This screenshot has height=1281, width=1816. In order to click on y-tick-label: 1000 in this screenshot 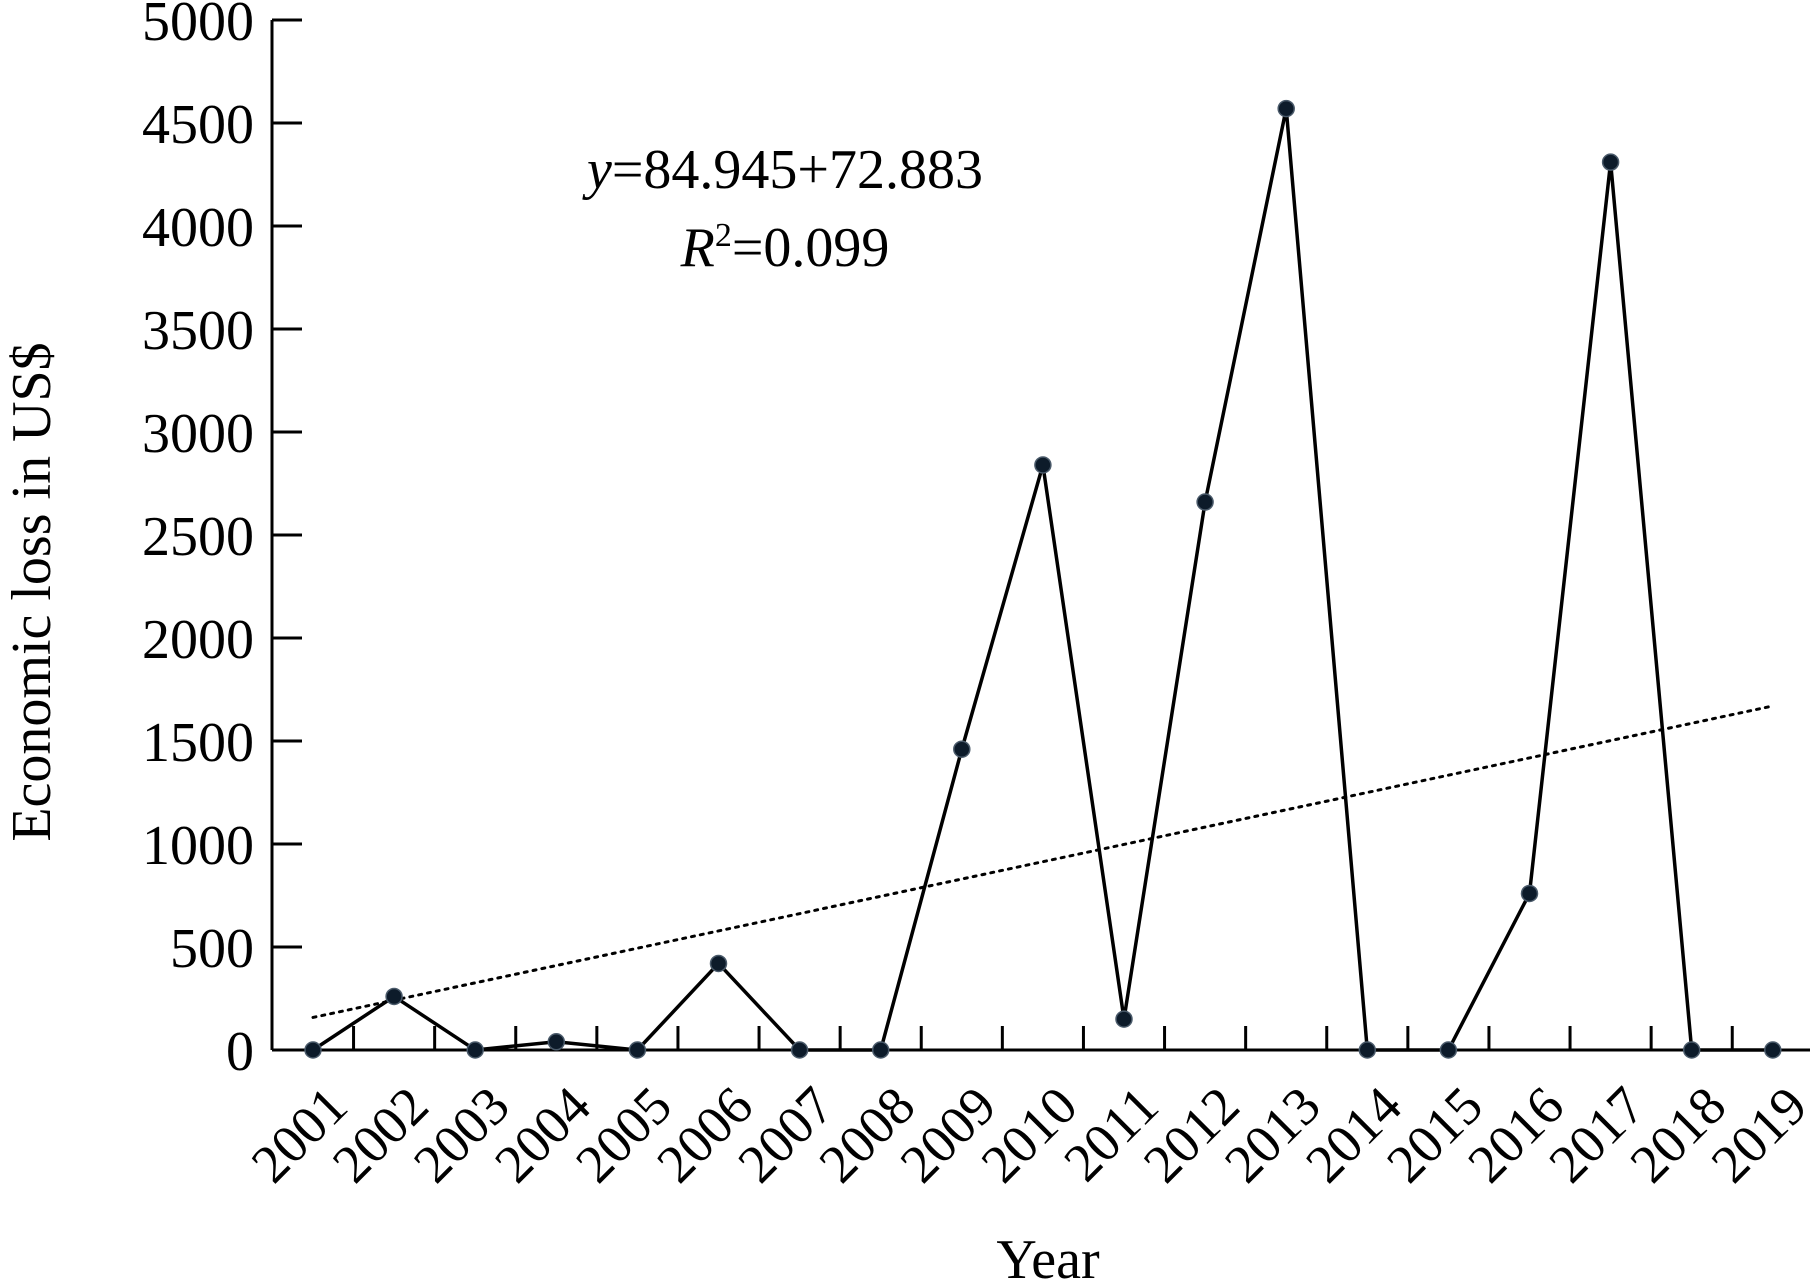, I will do `click(198, 846)`.